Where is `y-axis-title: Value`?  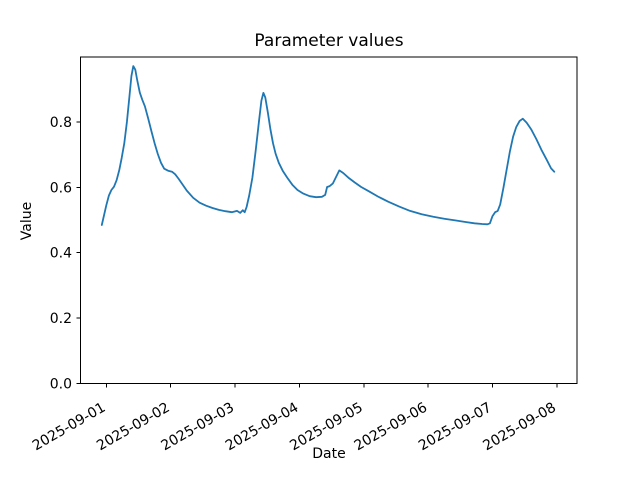 y-axis-title: Value is located at coordinates (27, 221).